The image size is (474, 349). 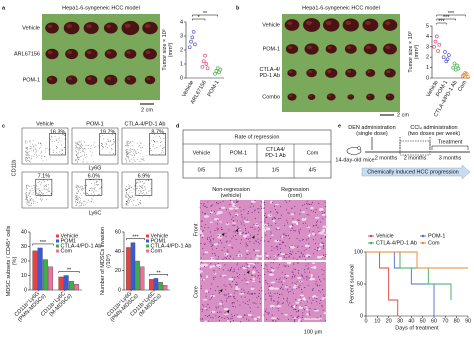 I want to click on significance-bracket, so click(x=135, y=239).